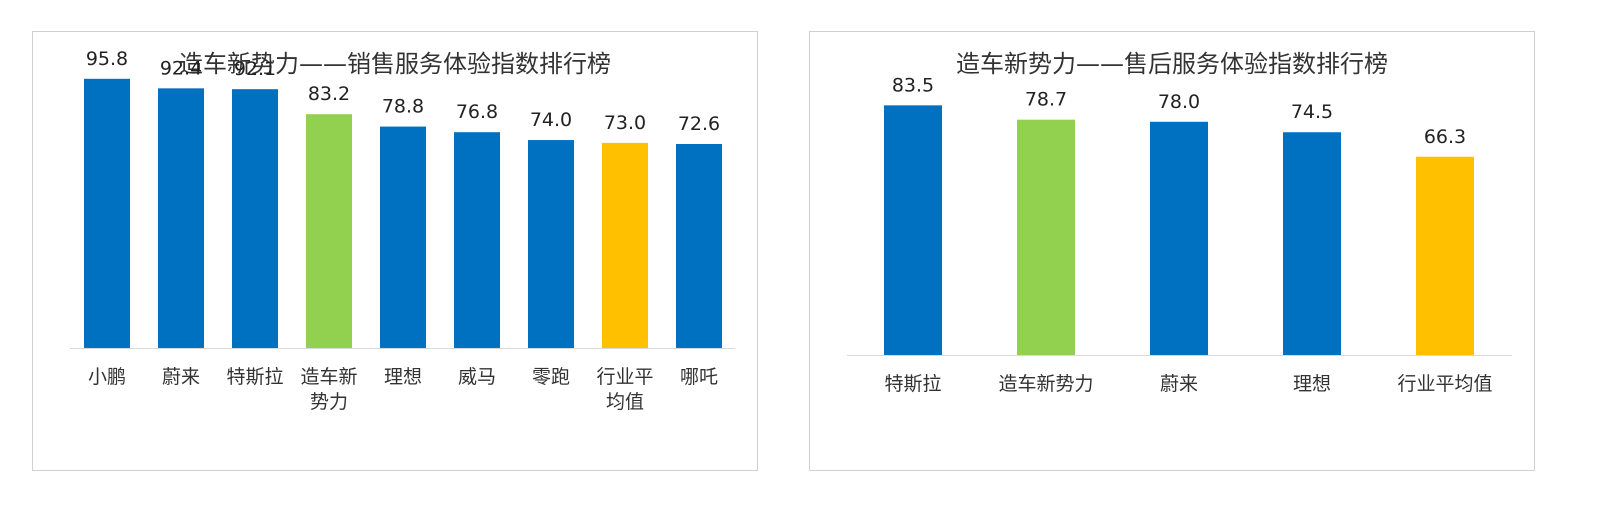 This screenshot has width=1600, height=515. Describe the element at coordinates (477, 112) in the screenshot. I see `sales-value-label: 76.8` at that location.